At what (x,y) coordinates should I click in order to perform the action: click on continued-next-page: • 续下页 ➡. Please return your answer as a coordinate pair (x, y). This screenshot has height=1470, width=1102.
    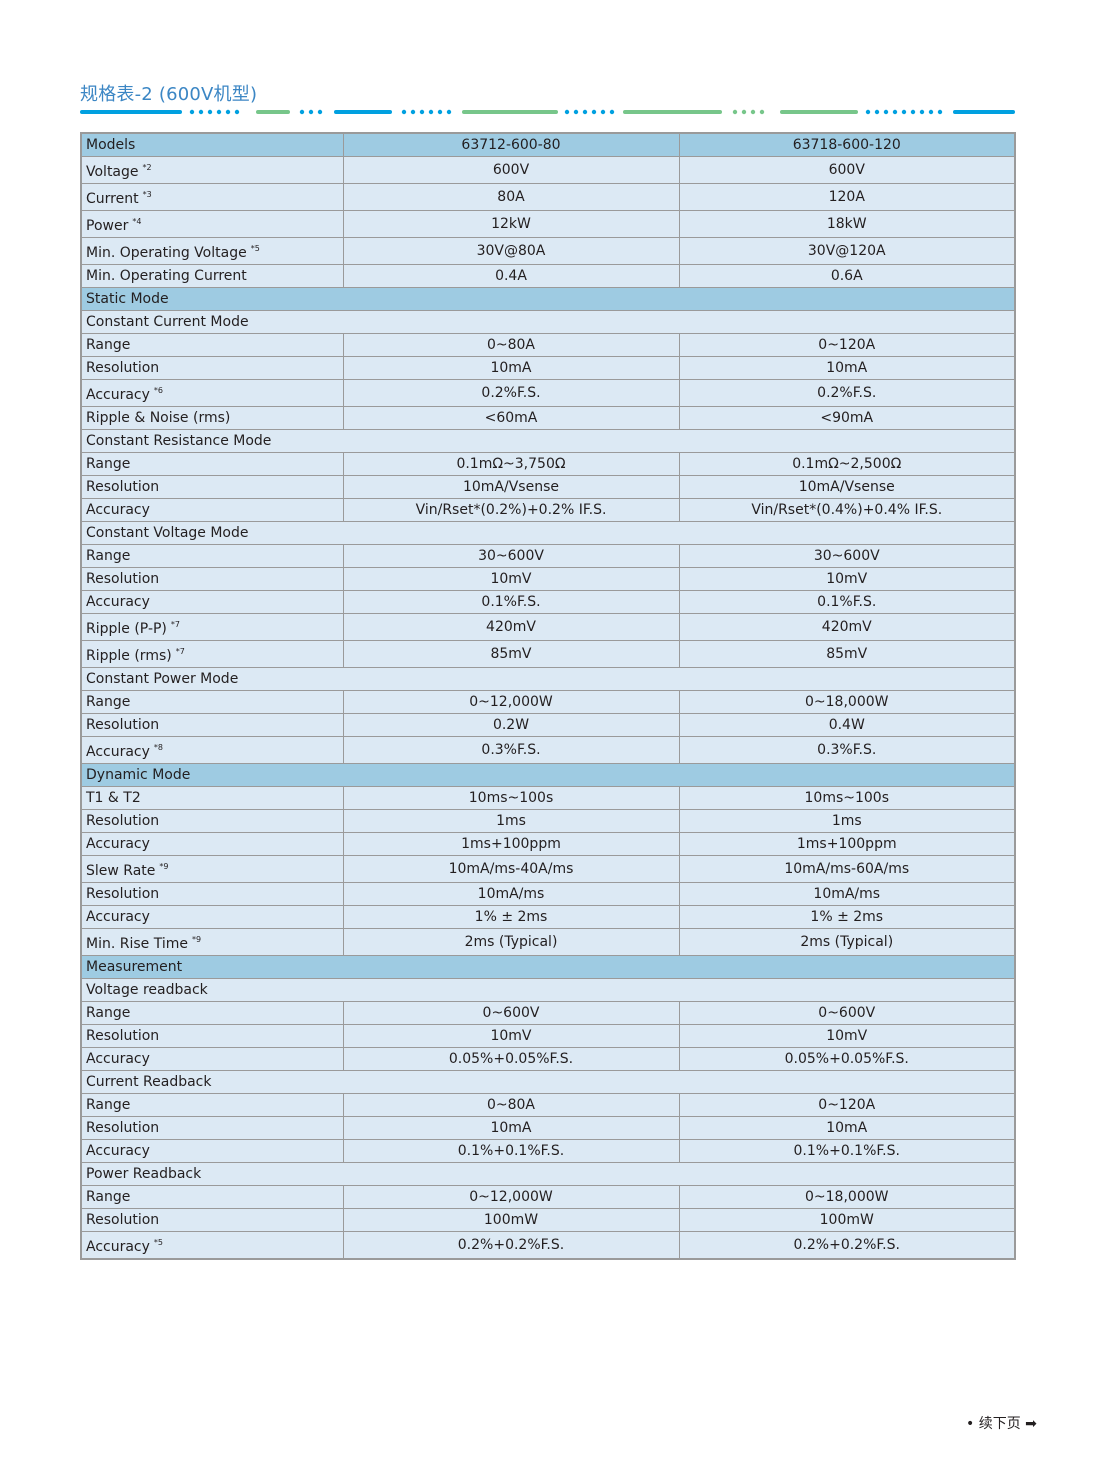
    Looking at the image, I should click on (1001, 1423).